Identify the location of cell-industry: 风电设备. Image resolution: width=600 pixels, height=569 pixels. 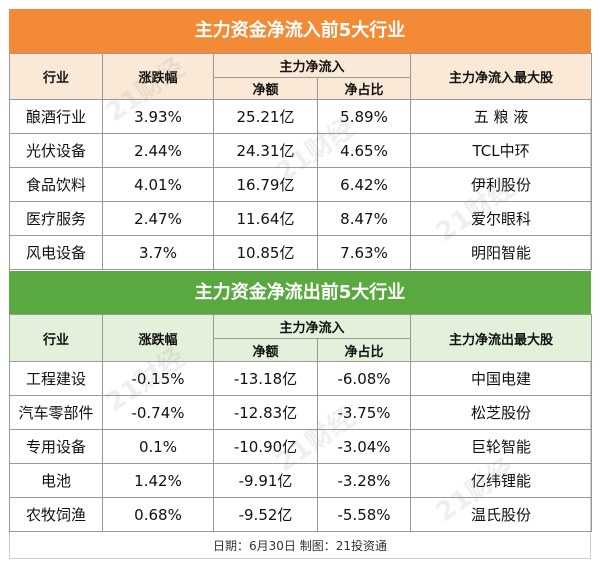
(56, 252).